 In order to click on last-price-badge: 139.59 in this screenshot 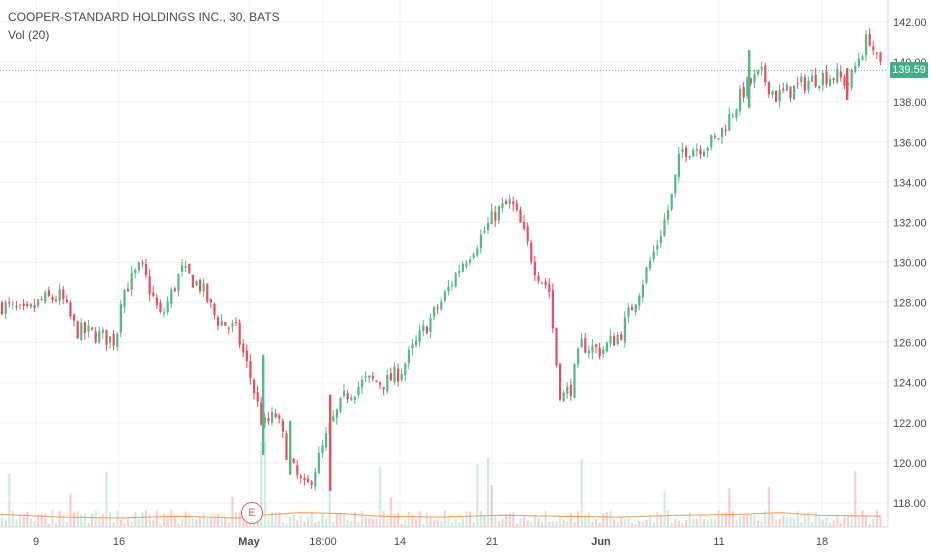, I will do `click(909, 70)`.